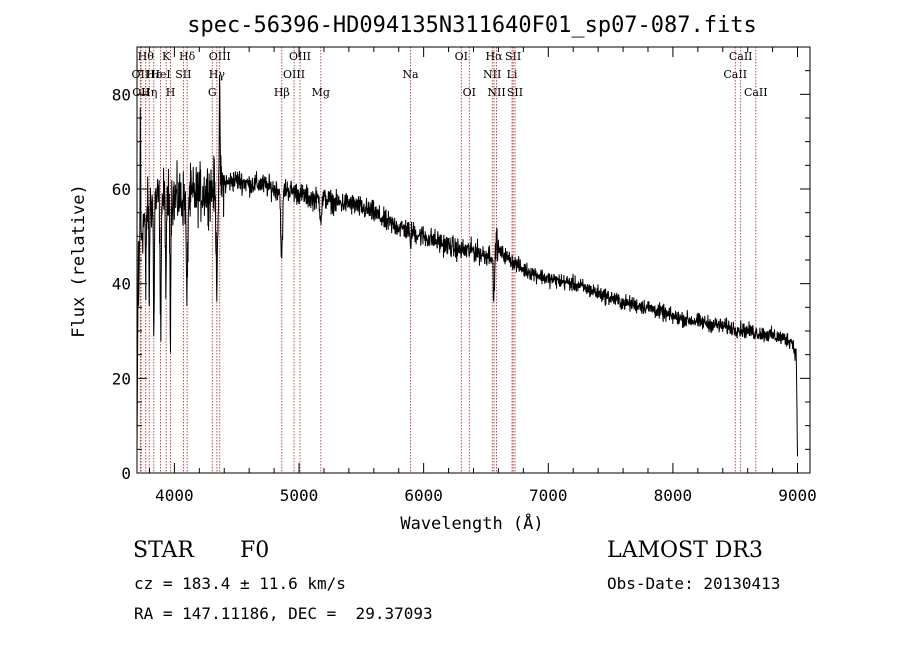 The image size is (900, 649). Describe the element at coordinates (471, 523) in the screenshot. I see `x-axis-label: Wavelength (Å)` at that location.